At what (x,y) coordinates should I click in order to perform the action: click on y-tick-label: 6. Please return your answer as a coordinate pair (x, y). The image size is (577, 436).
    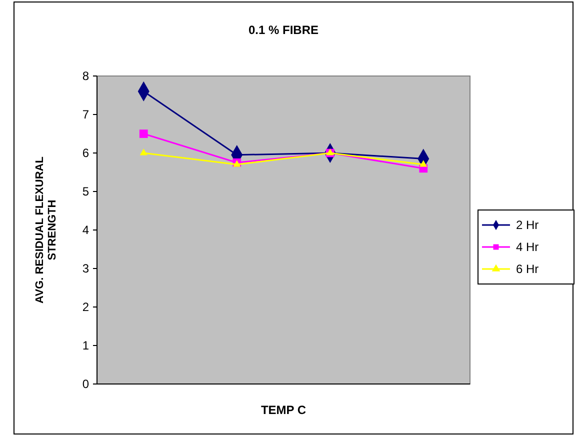
    Looking at the image, I should click on (86, 153).